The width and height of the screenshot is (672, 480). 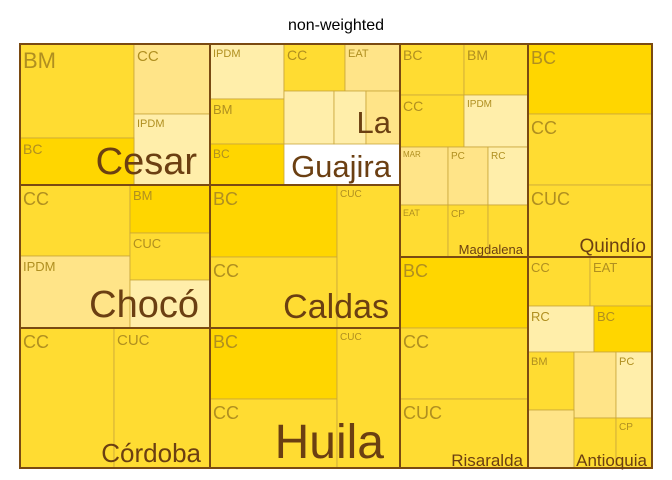 What do you see at coordinates (336, 25) in the screenshot?
I see `chart-title: non-weighted` at bounding box center [336, 25].